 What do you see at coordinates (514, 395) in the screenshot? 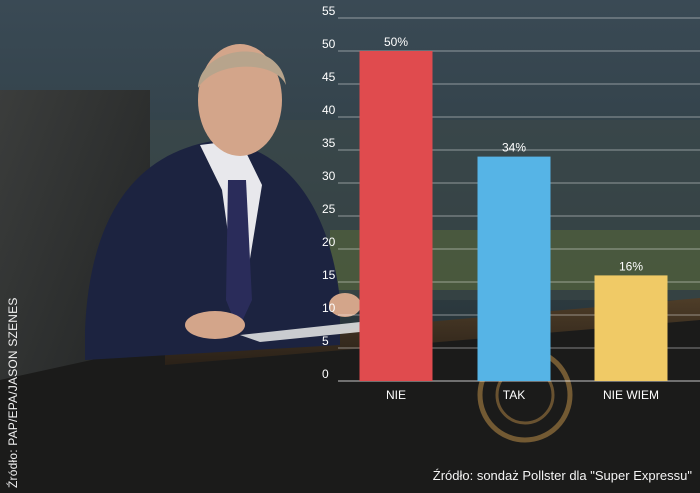
I see `category-label: TAK` at bounding box center [514, 395].